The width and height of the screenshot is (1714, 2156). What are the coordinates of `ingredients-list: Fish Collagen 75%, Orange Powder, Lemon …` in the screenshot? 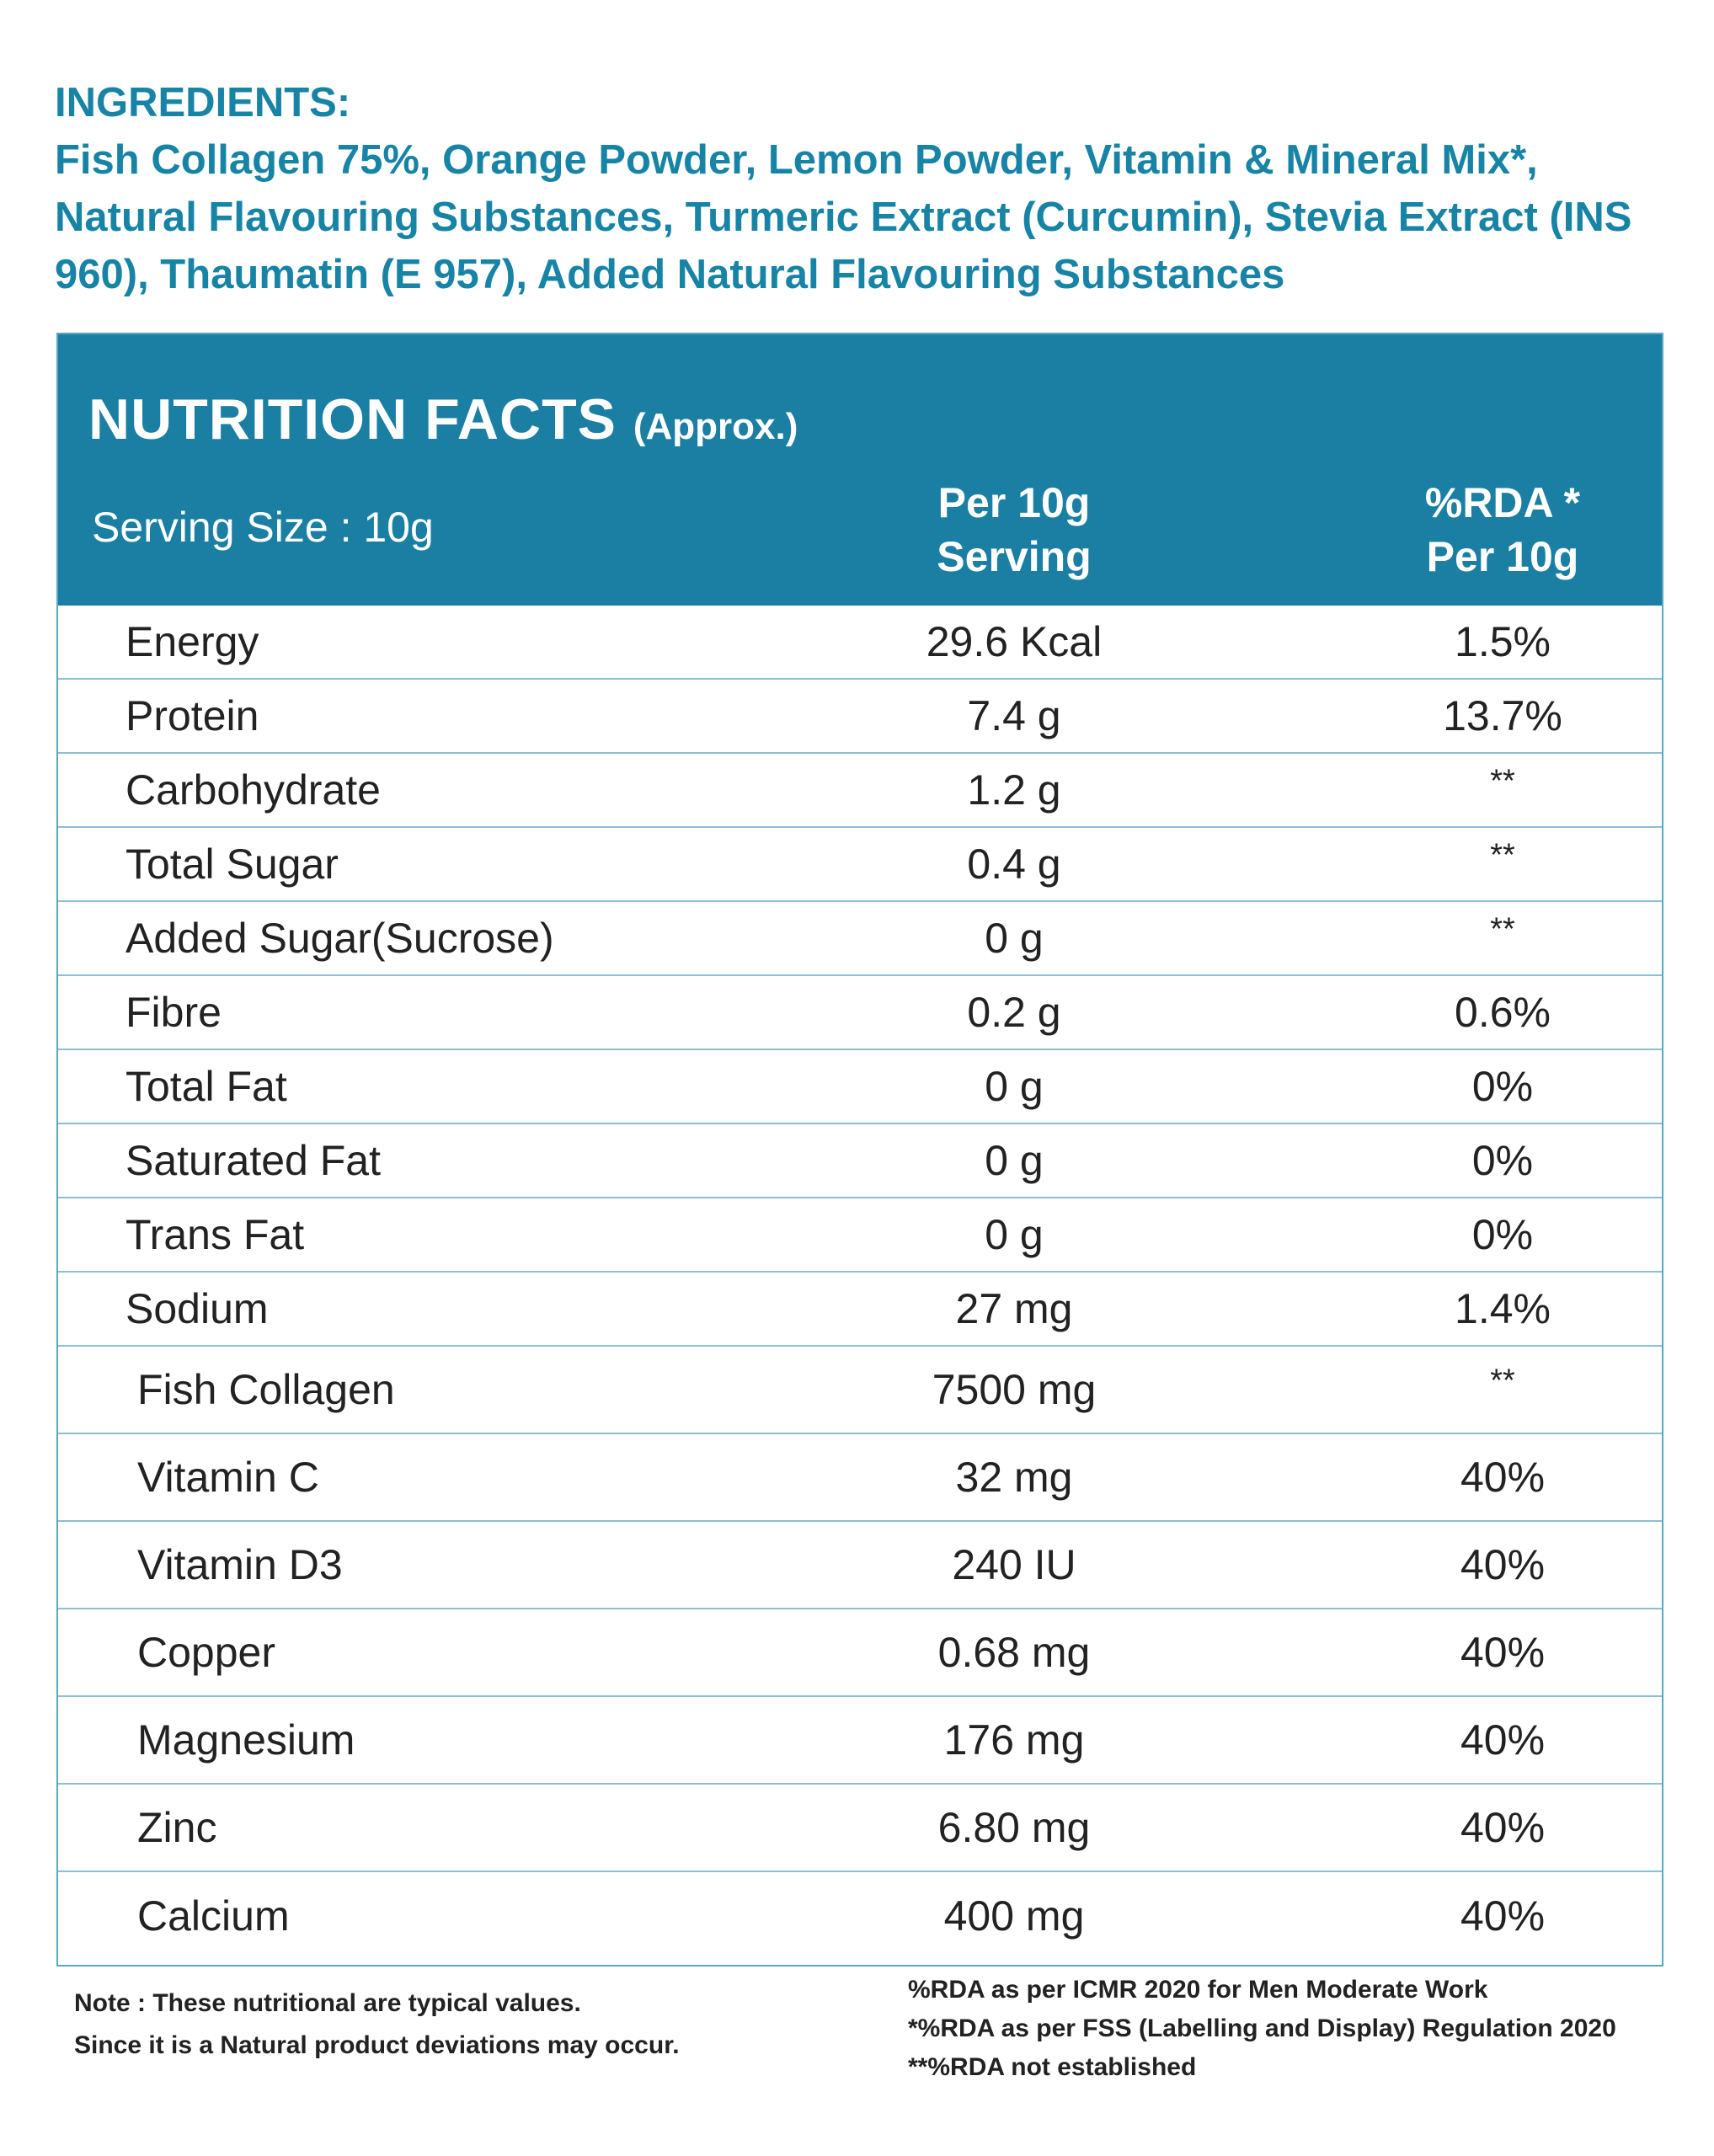 It's located at (843, 217).